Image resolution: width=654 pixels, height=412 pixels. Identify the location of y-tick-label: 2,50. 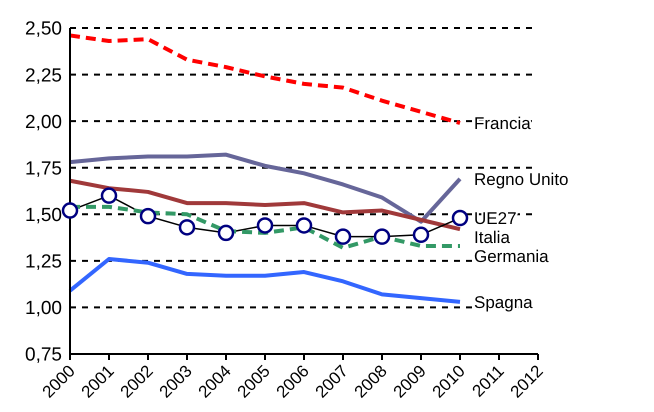
(43, 29).